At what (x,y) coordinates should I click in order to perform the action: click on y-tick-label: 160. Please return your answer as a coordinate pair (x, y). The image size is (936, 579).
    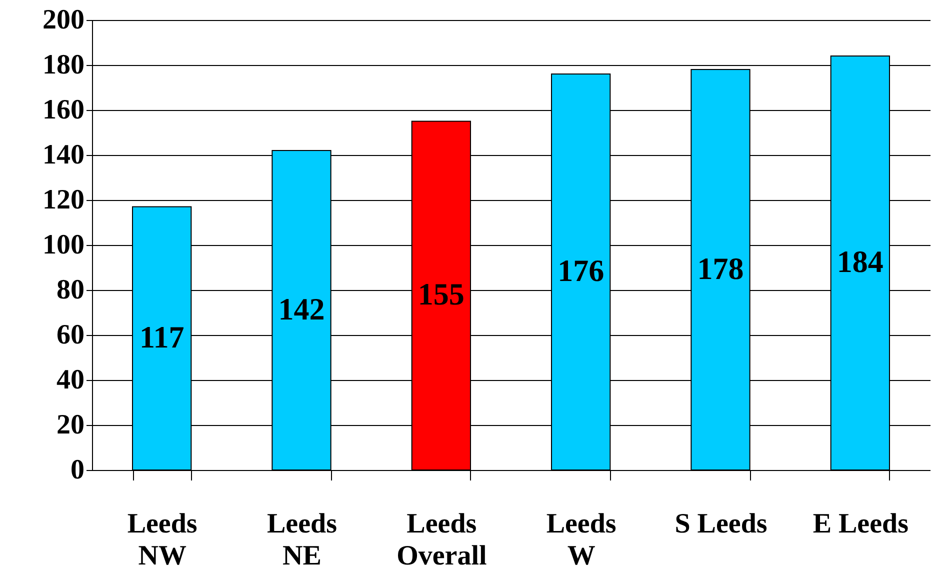
    Looking at the image, I should click on (63, 110).